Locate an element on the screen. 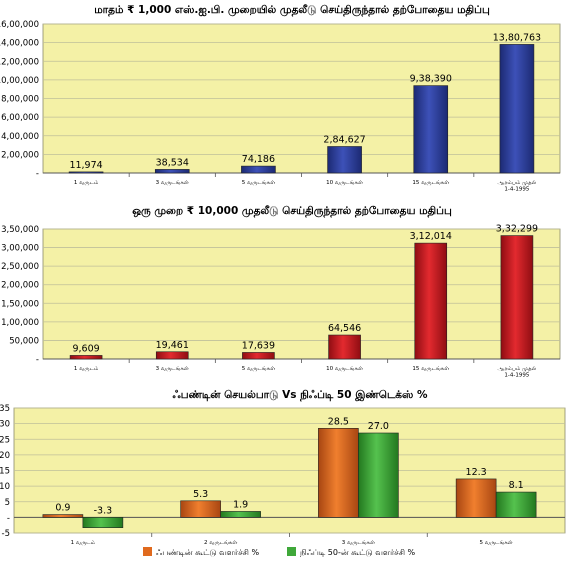  data-label: 38,534 is located at coordinates (172, 162).